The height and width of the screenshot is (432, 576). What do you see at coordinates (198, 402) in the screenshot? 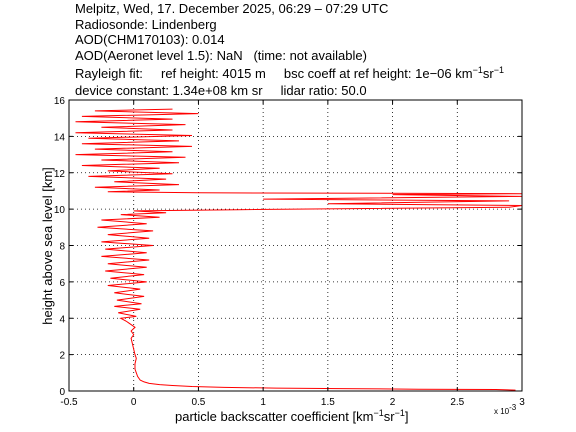
I see `x-tick-label: 0.5` at bounding box center [198, 402].